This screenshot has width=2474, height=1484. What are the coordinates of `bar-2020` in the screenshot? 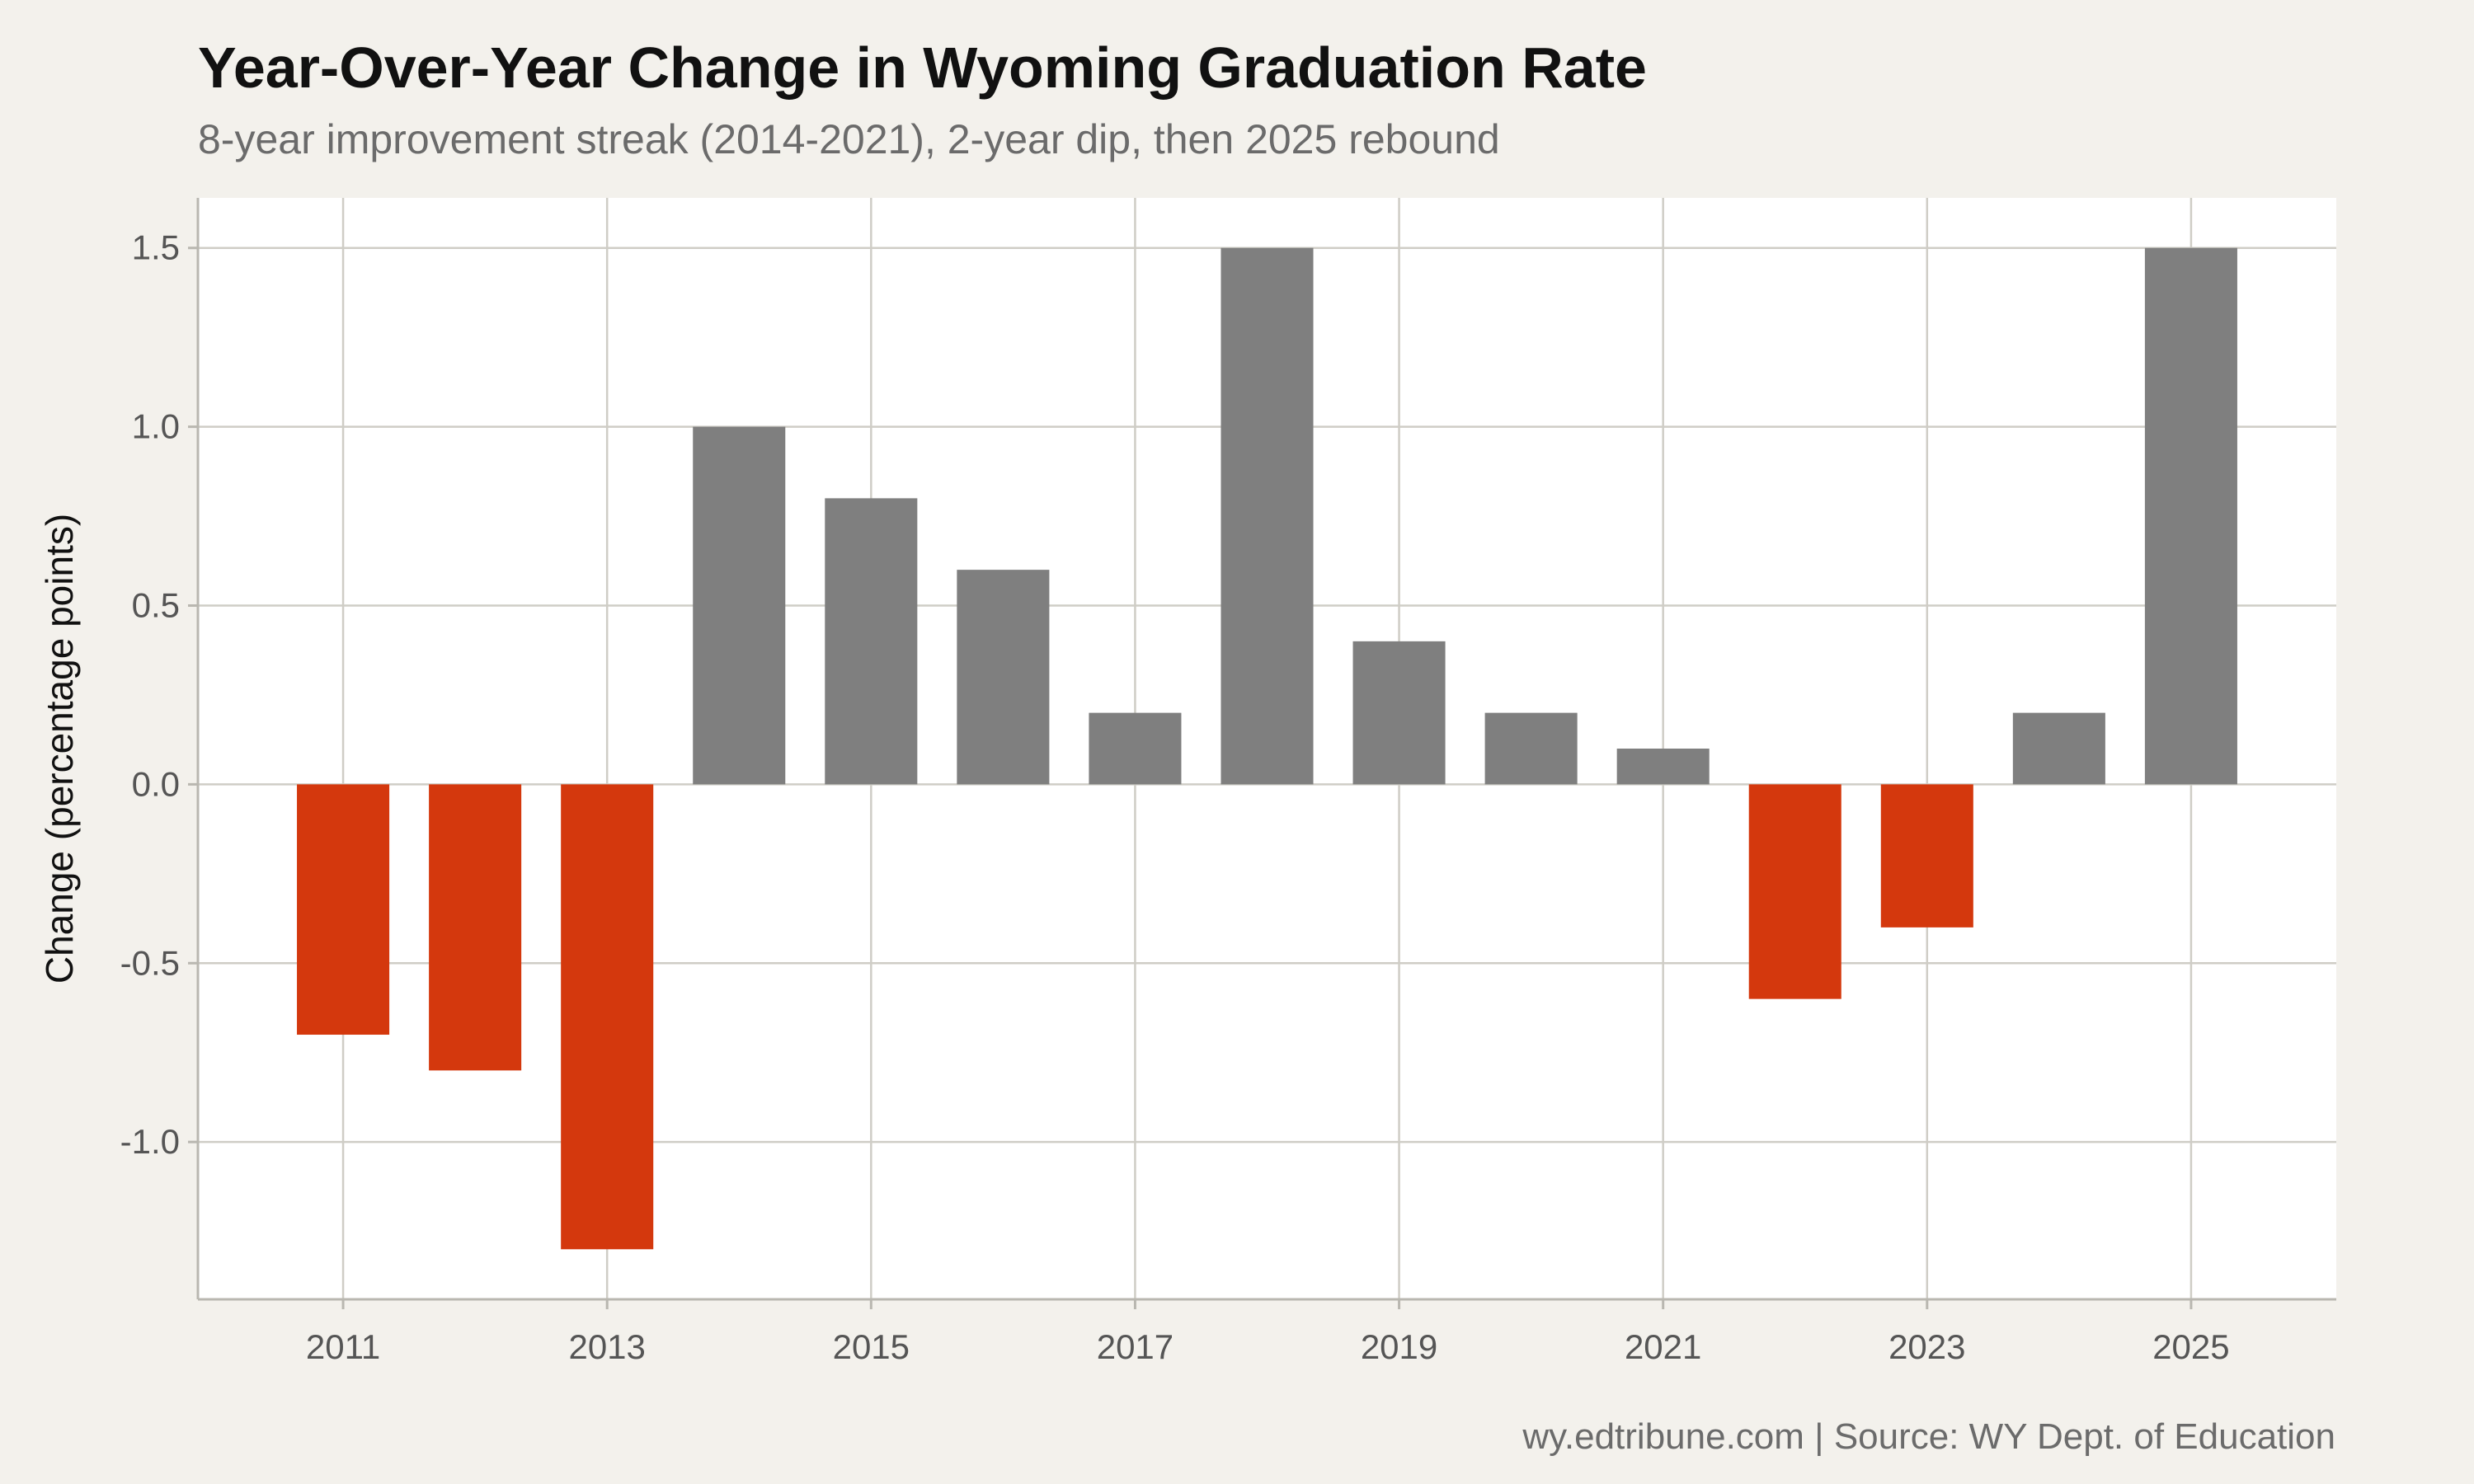 It's located at (1531, 748).